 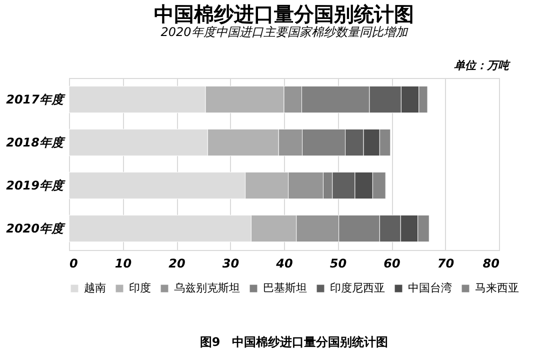 What do you see at coordinates (177, 263) in the screenshot?
I see `x-tick-label: 20` at bounding box center [177, 263].